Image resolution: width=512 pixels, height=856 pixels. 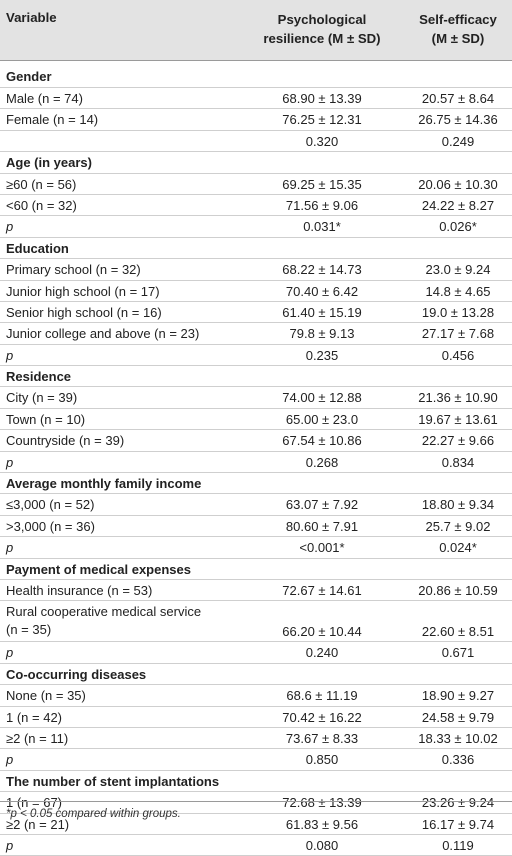 What do you see at coordinates (322, 526) in the screenshot?
I see `resilience-value: 80.60 ± 7.91` at bounding box center [322, 526].